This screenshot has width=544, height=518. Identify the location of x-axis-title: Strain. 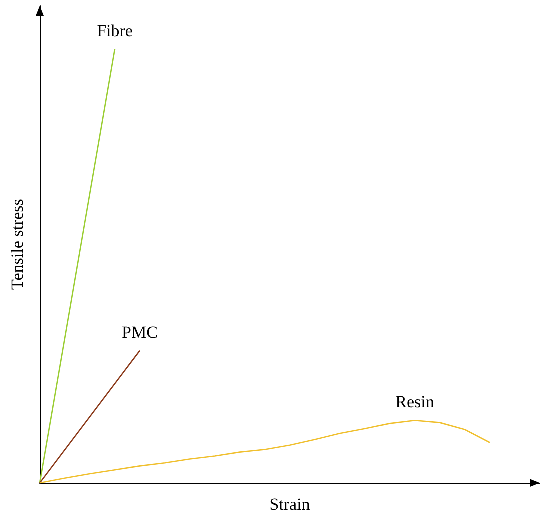
(290, 504).